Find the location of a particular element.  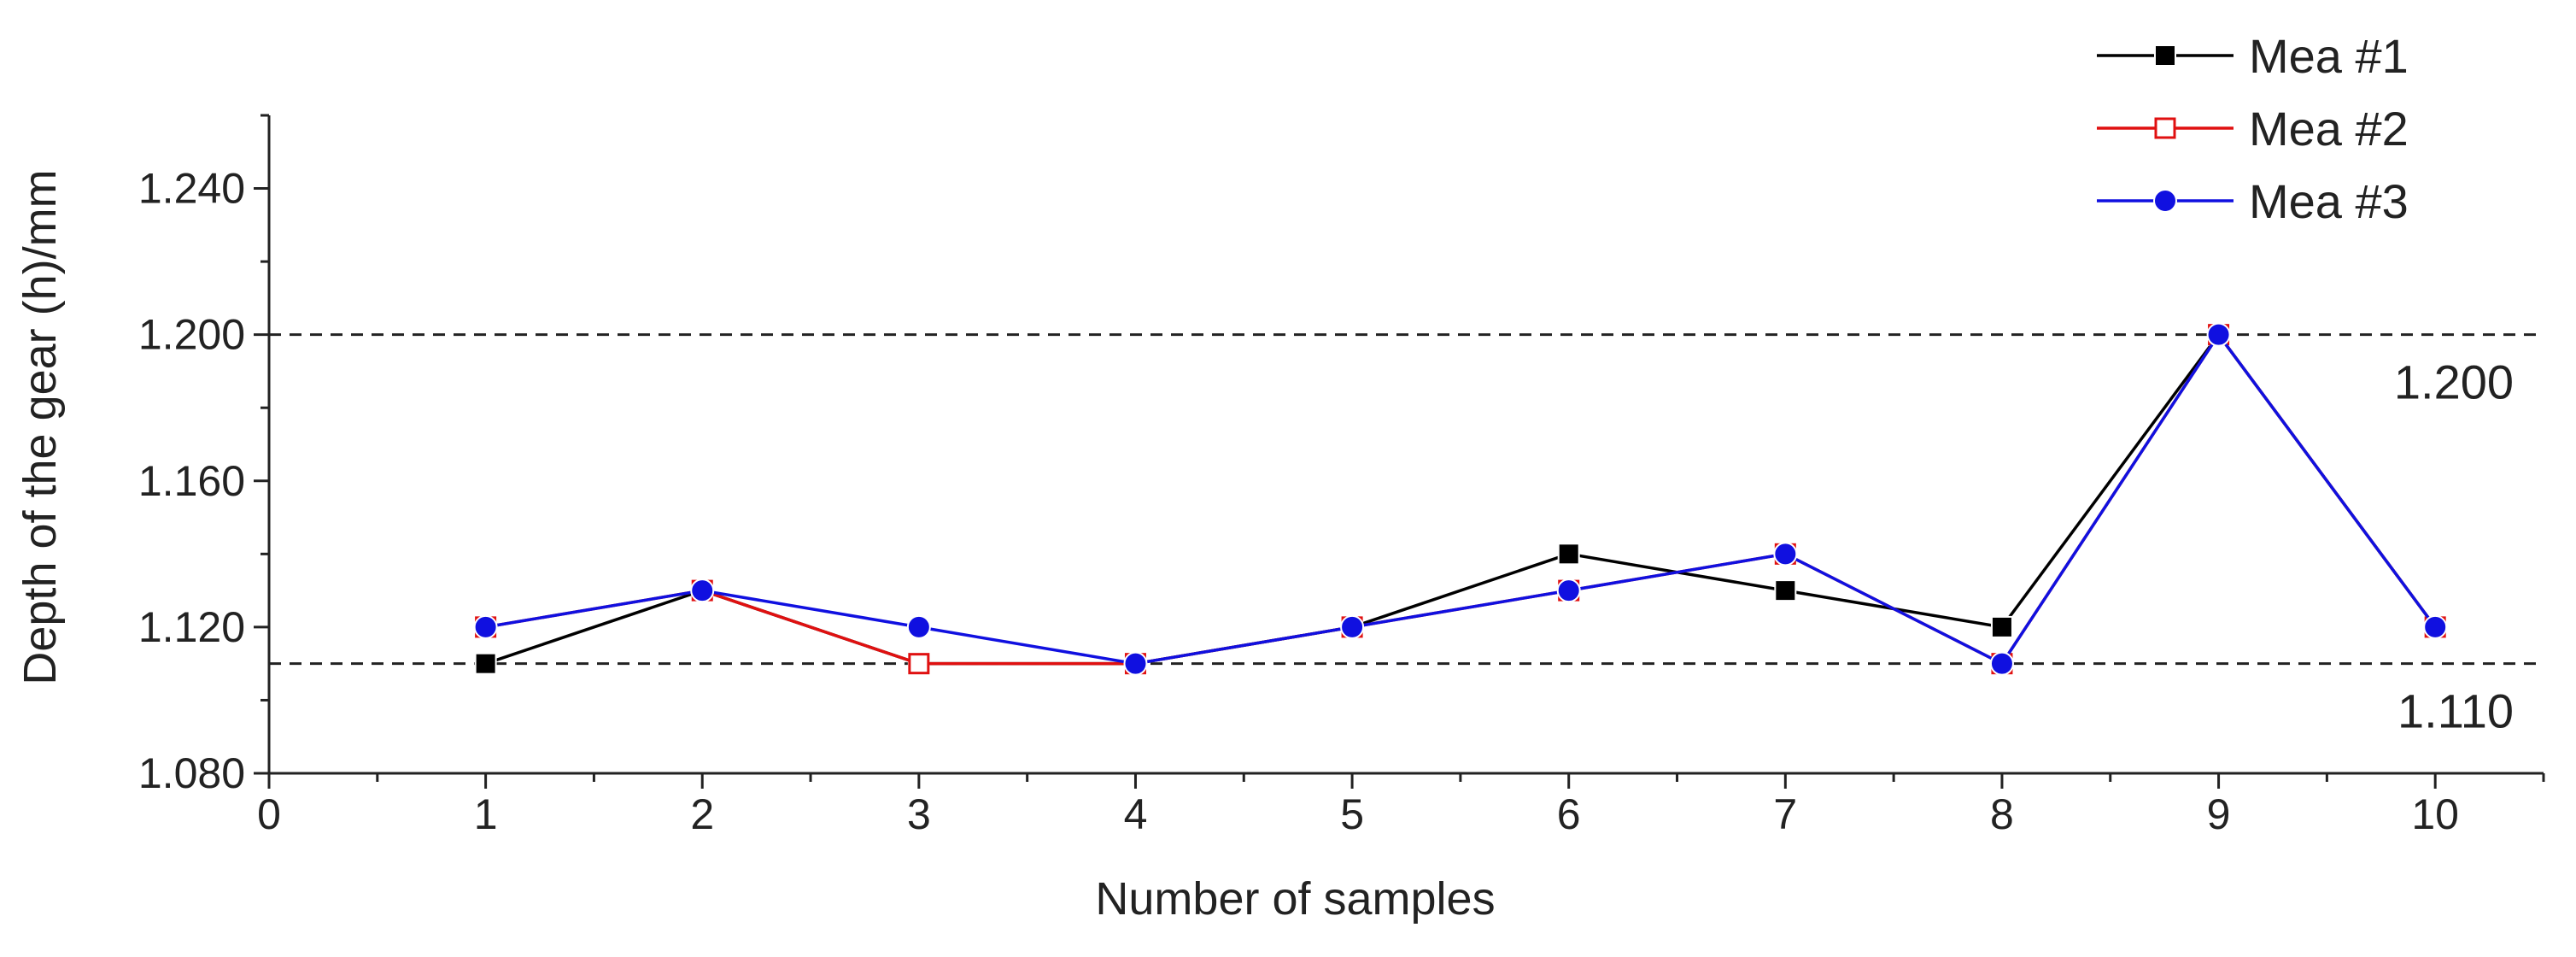

legend-label: Mea #3 is located at coordinates (2329, 201).